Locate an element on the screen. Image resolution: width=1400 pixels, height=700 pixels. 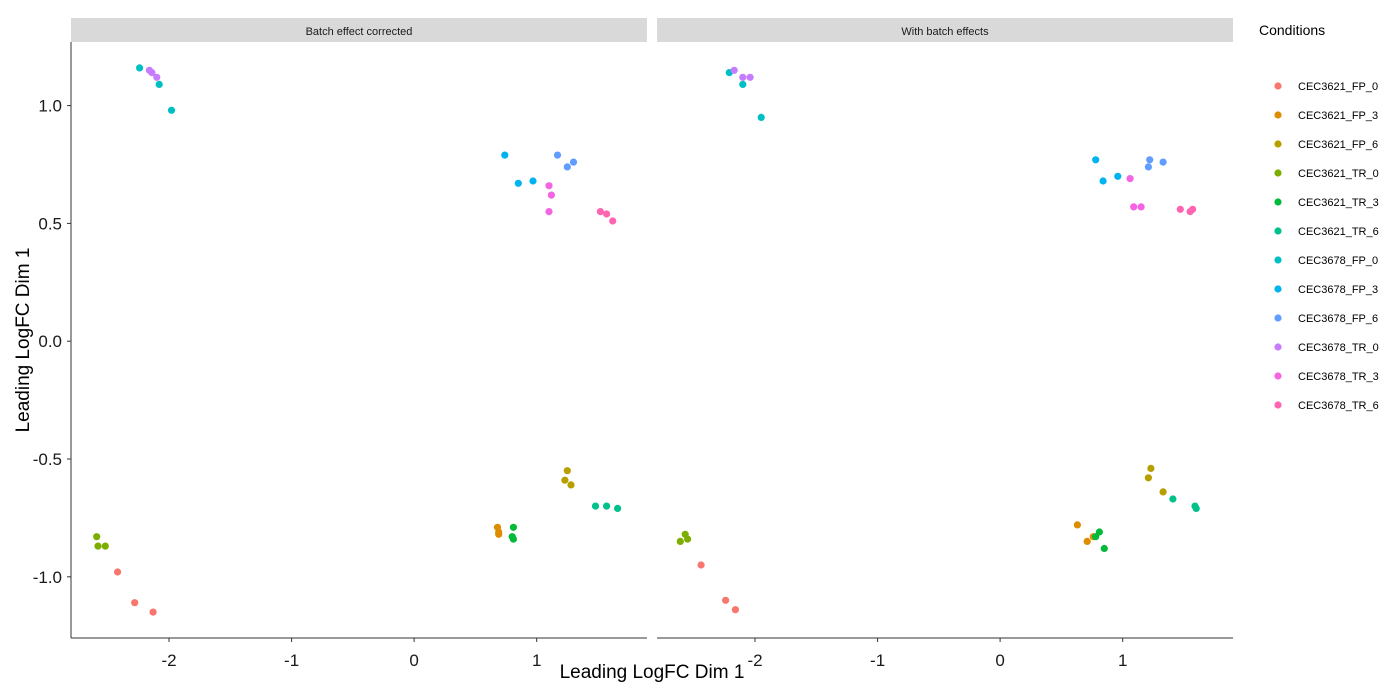
panel-right-title: With batch effects is located at coordinates (945, 32).